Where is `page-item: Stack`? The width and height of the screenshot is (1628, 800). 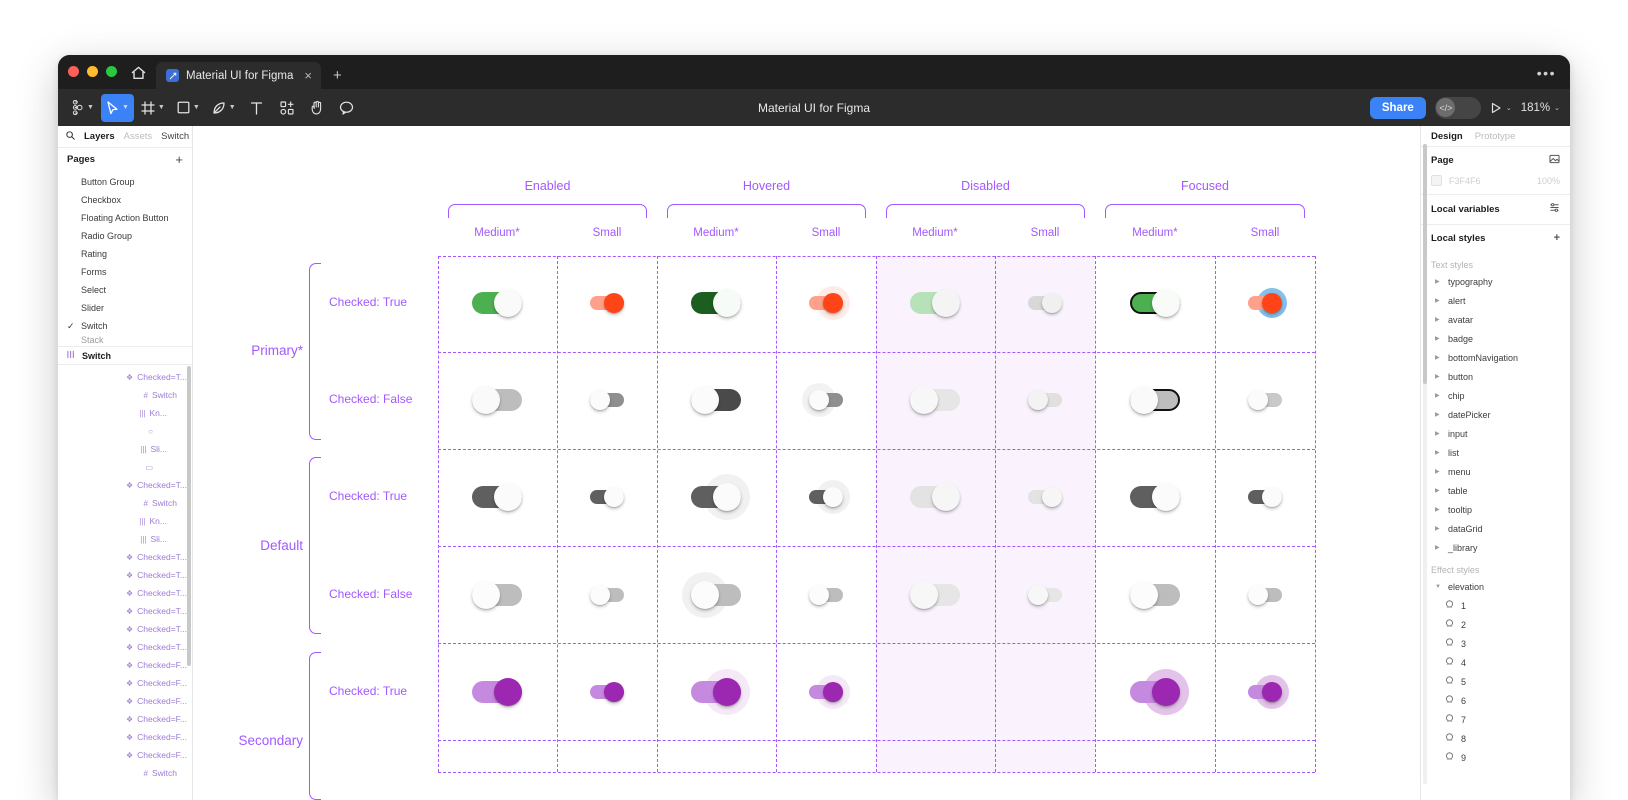
page-item: Stack is located at coordinates (125, 339).